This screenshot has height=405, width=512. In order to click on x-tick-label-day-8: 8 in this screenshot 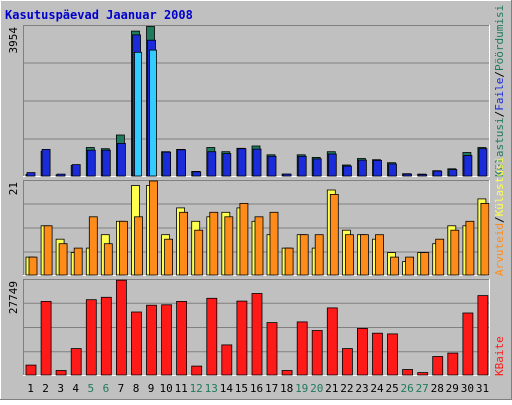, I will do `click(136, 388)`.